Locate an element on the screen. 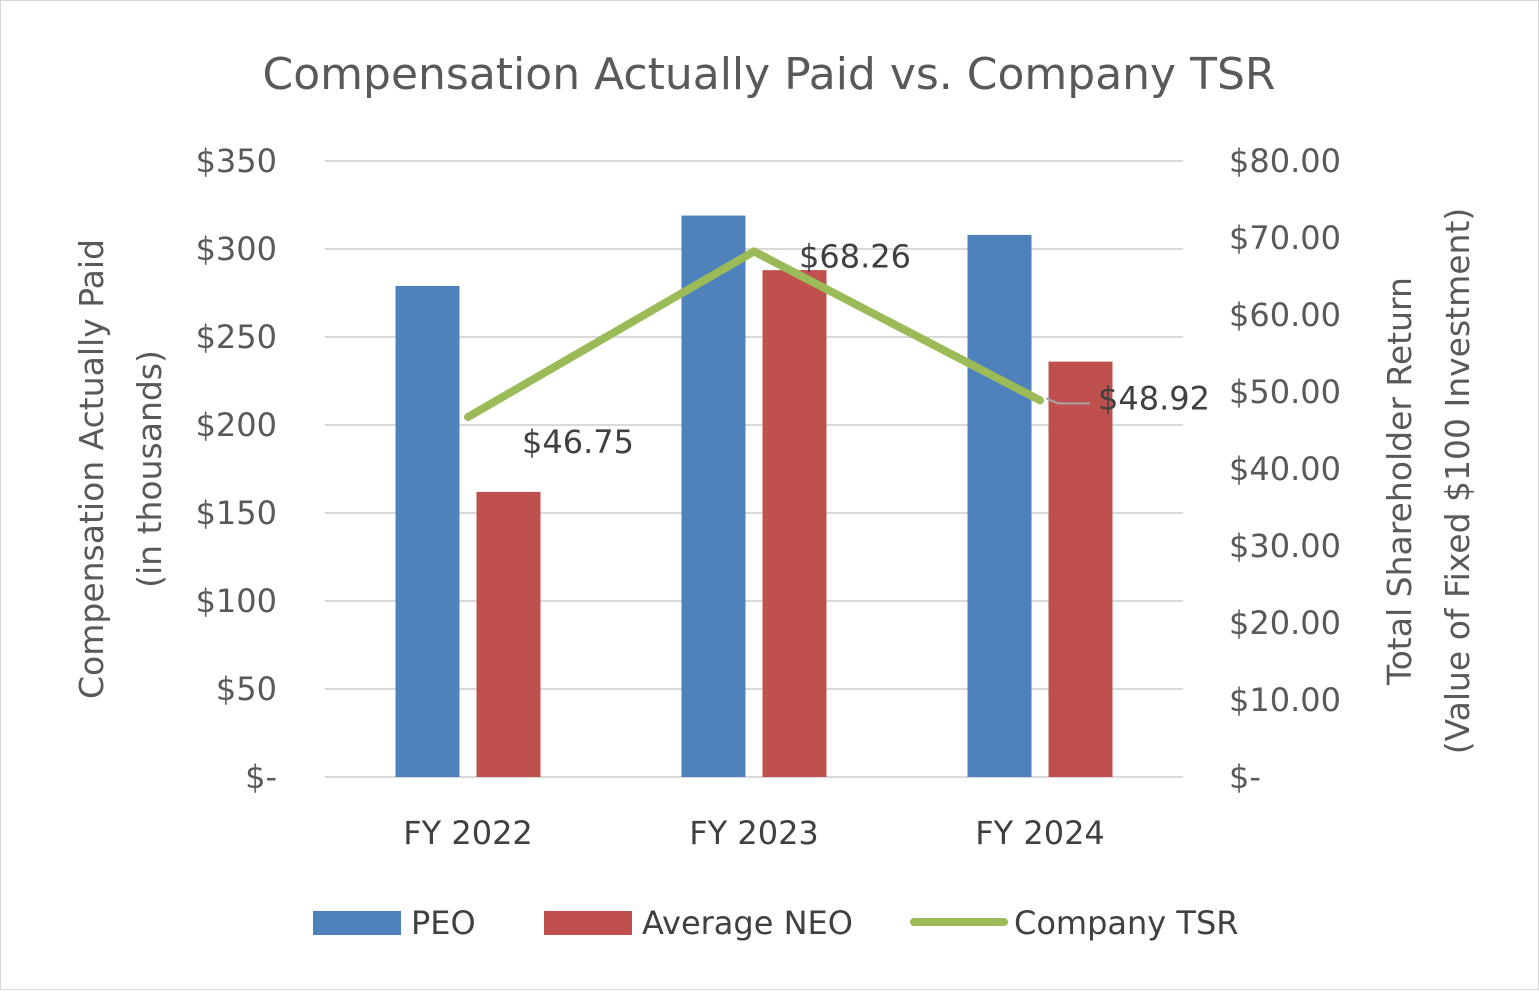  tsr-data-label: $48.92 is located at coordinates (1154, 398).